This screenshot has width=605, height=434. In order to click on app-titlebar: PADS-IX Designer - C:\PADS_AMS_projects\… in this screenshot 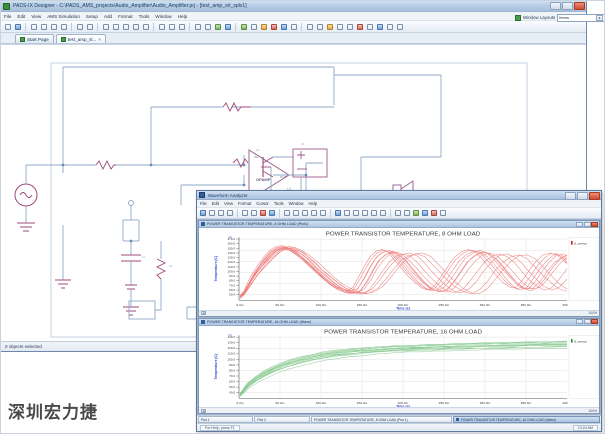, I will do `click(293, 6)`.